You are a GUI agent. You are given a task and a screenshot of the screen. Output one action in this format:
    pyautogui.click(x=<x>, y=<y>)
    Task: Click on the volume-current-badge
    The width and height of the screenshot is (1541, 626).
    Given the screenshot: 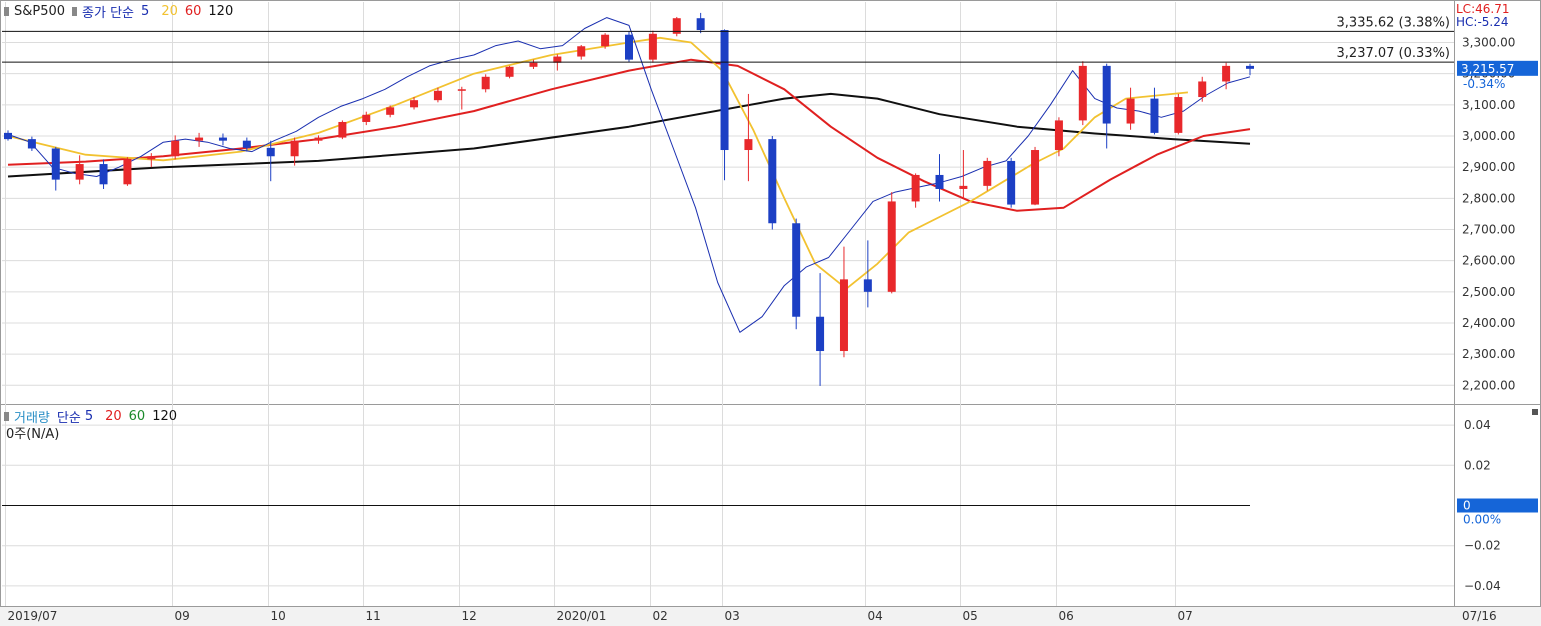 What is the action you would take?
    pyautogui.click(x=1497, y=505)
    